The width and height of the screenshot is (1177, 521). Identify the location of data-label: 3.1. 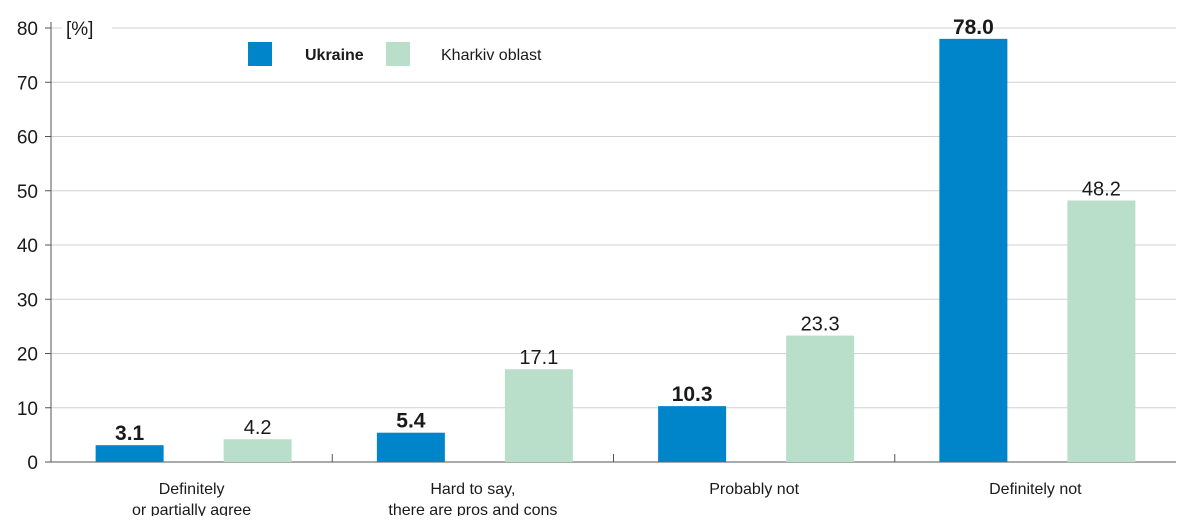
(130, 433).